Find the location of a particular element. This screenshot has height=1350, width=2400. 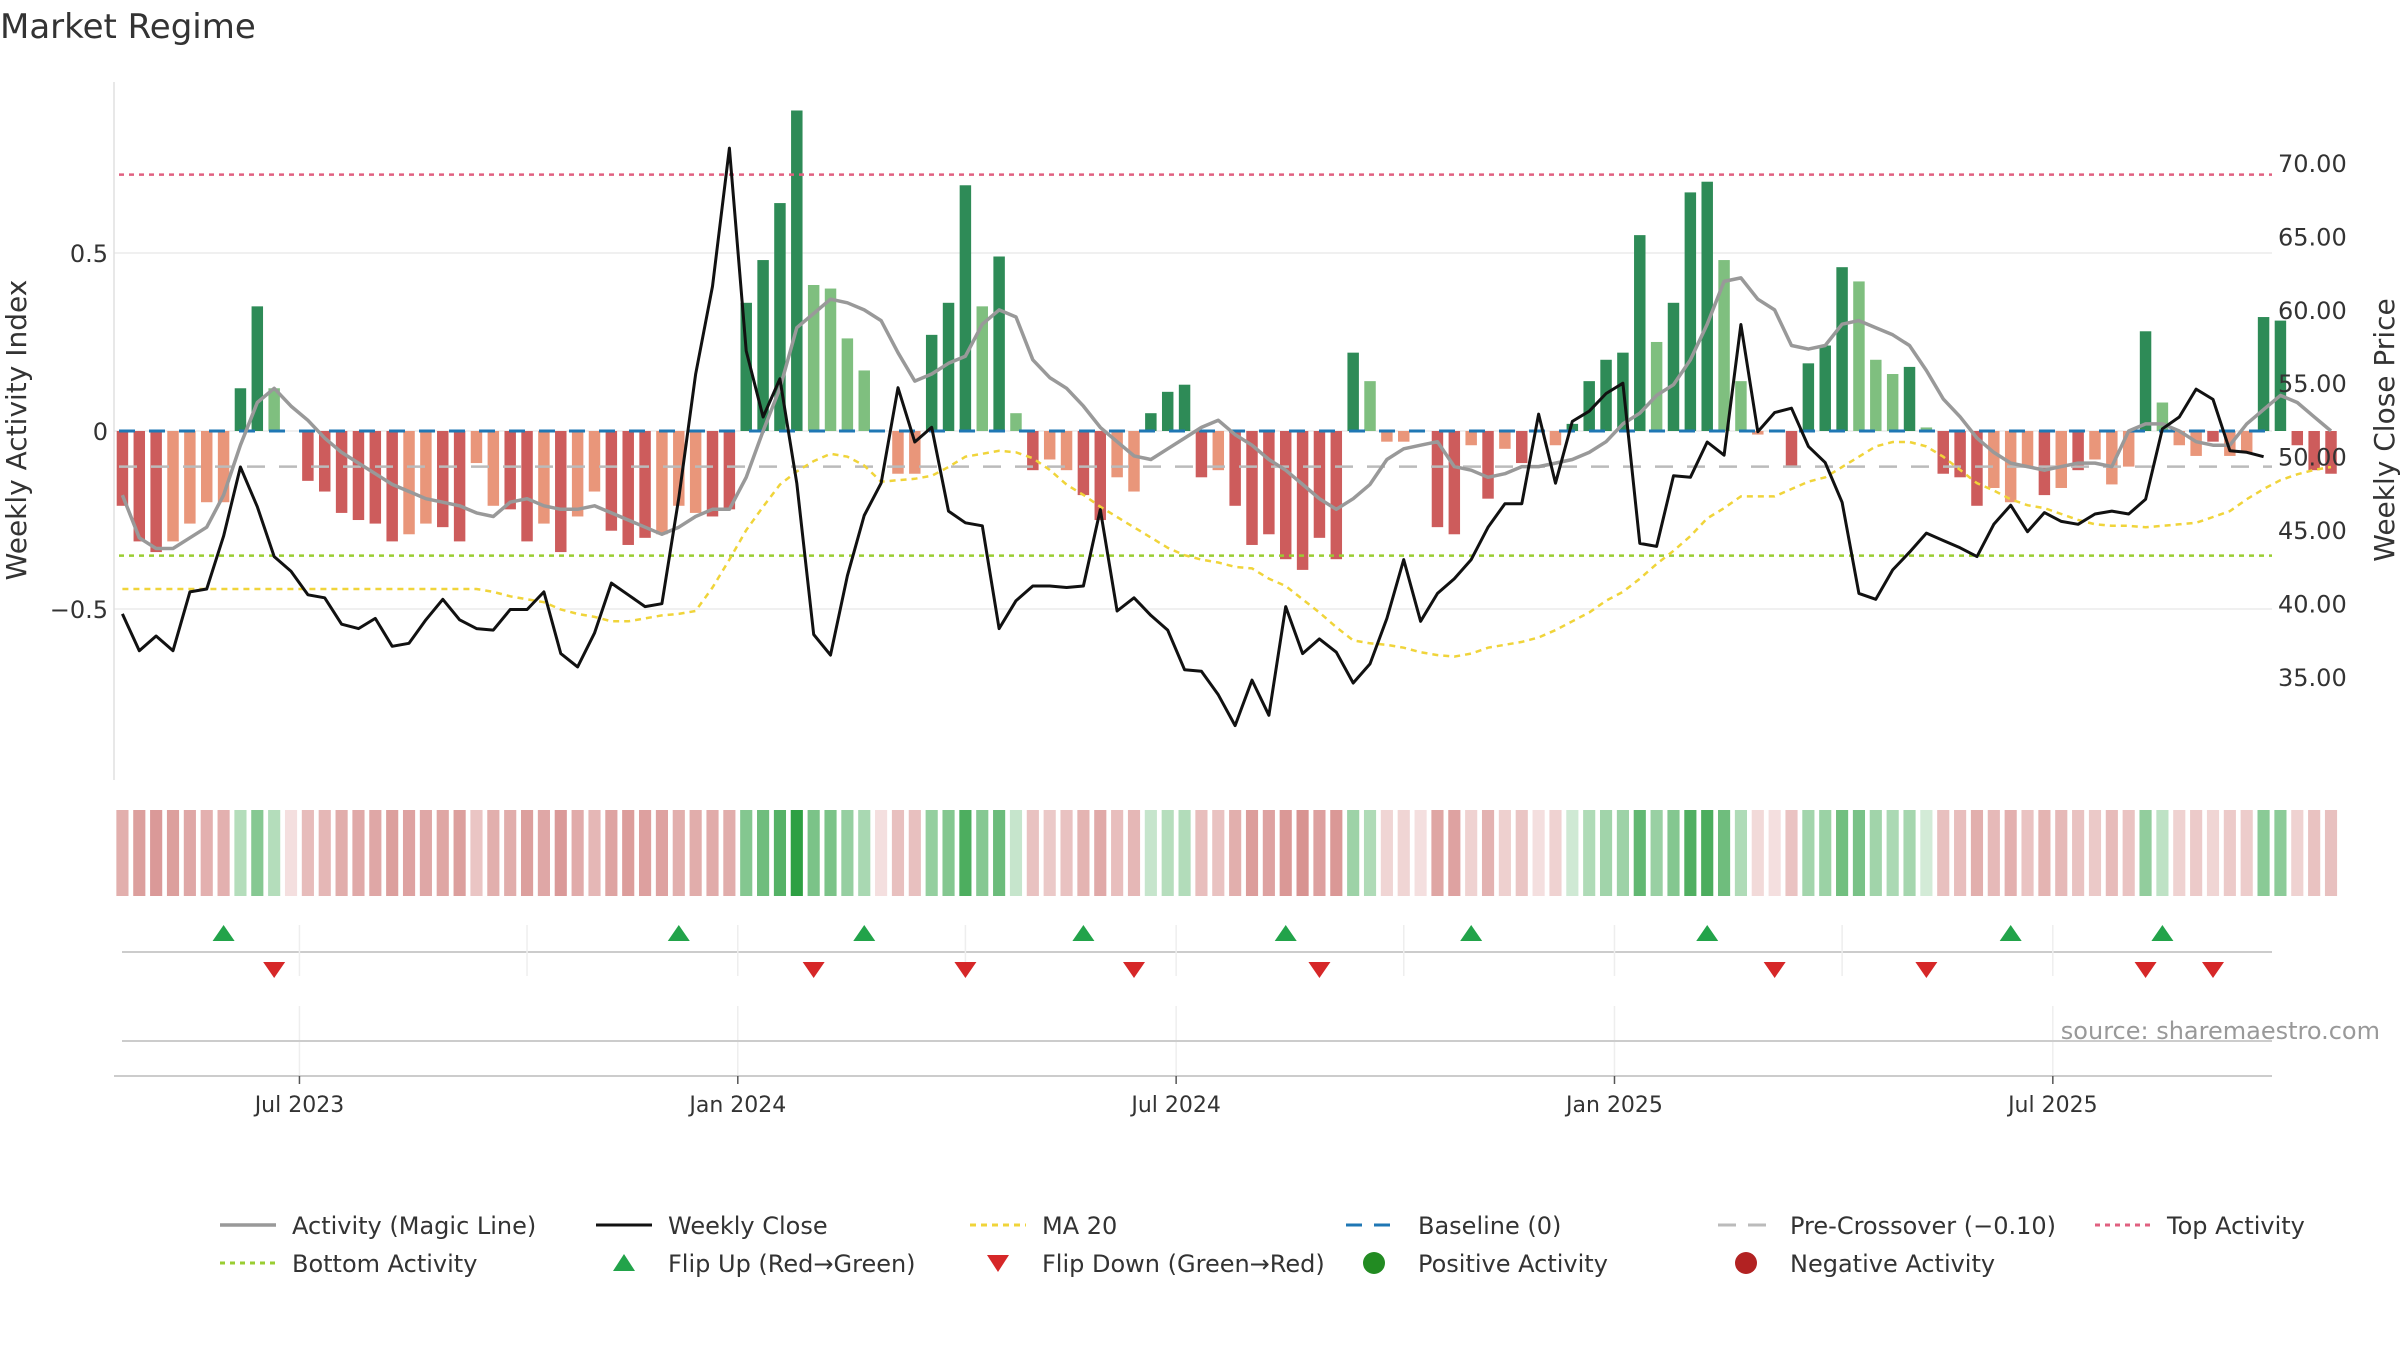

legend-label: Baseline (0) is located at coordinates (1489, 1226).